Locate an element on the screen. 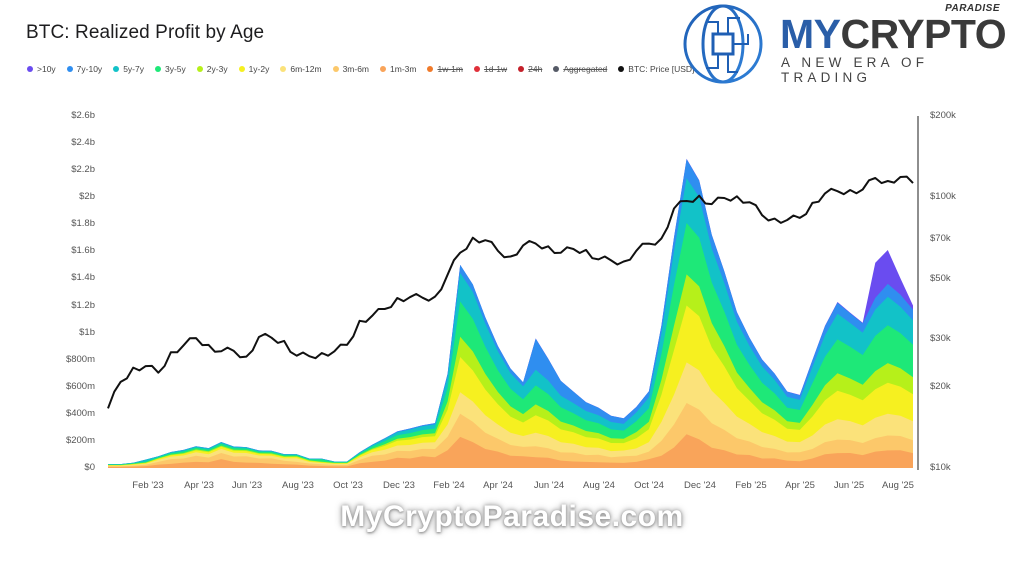 This screenshot has width=1024, height=576. x-tick-label: Oct '24 is located at coordinates (649, 485).